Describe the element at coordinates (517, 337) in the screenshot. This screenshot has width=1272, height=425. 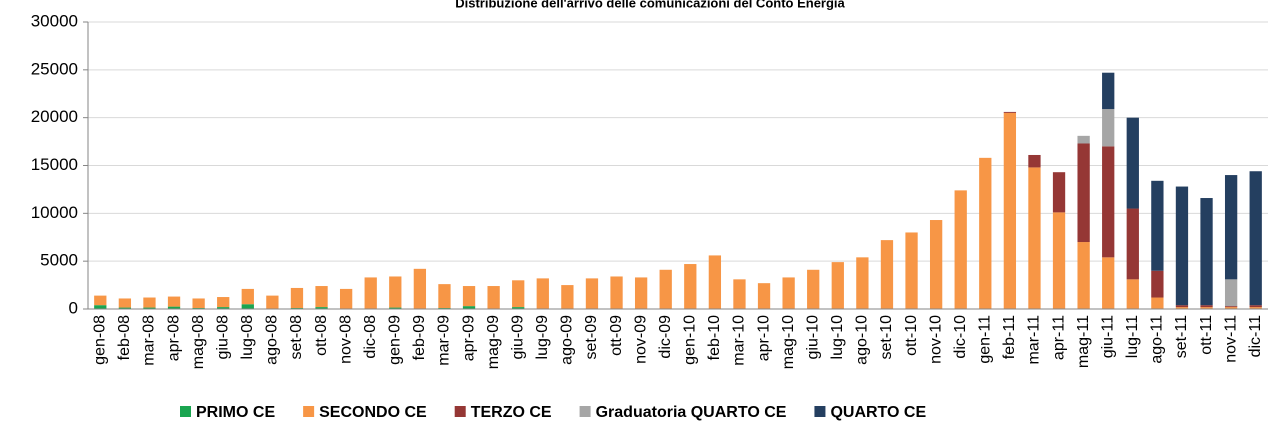
I see `x-tick-label: giu-09` at that location.